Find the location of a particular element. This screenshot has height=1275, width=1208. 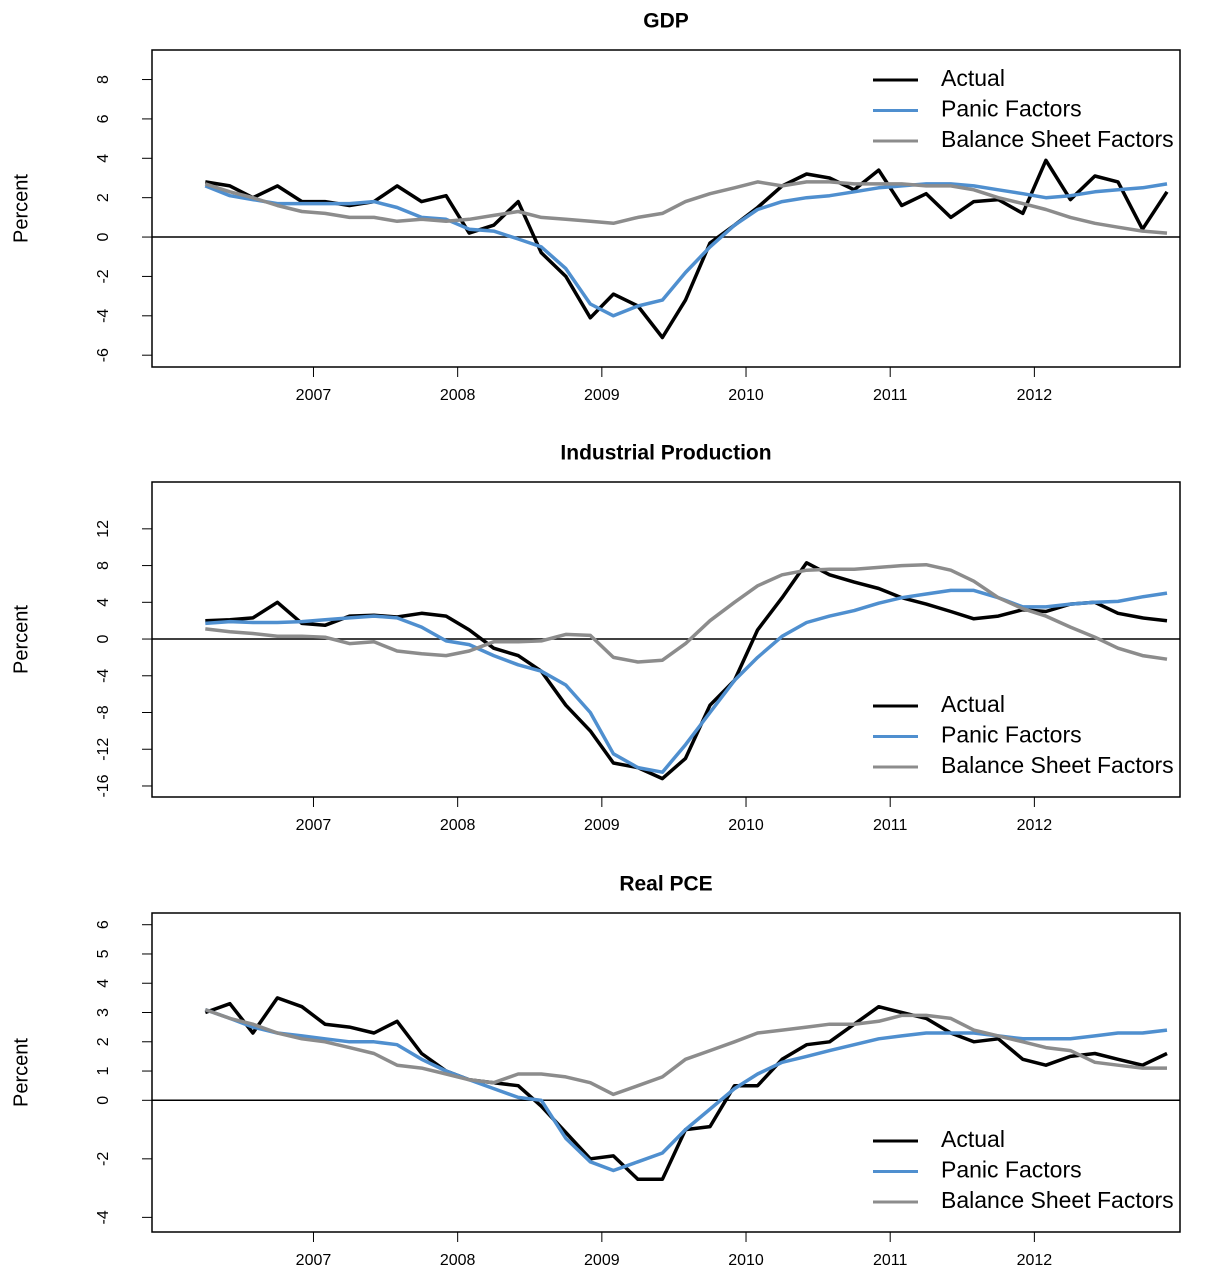

chart-title: GDP is located at coordinates (666, 21).